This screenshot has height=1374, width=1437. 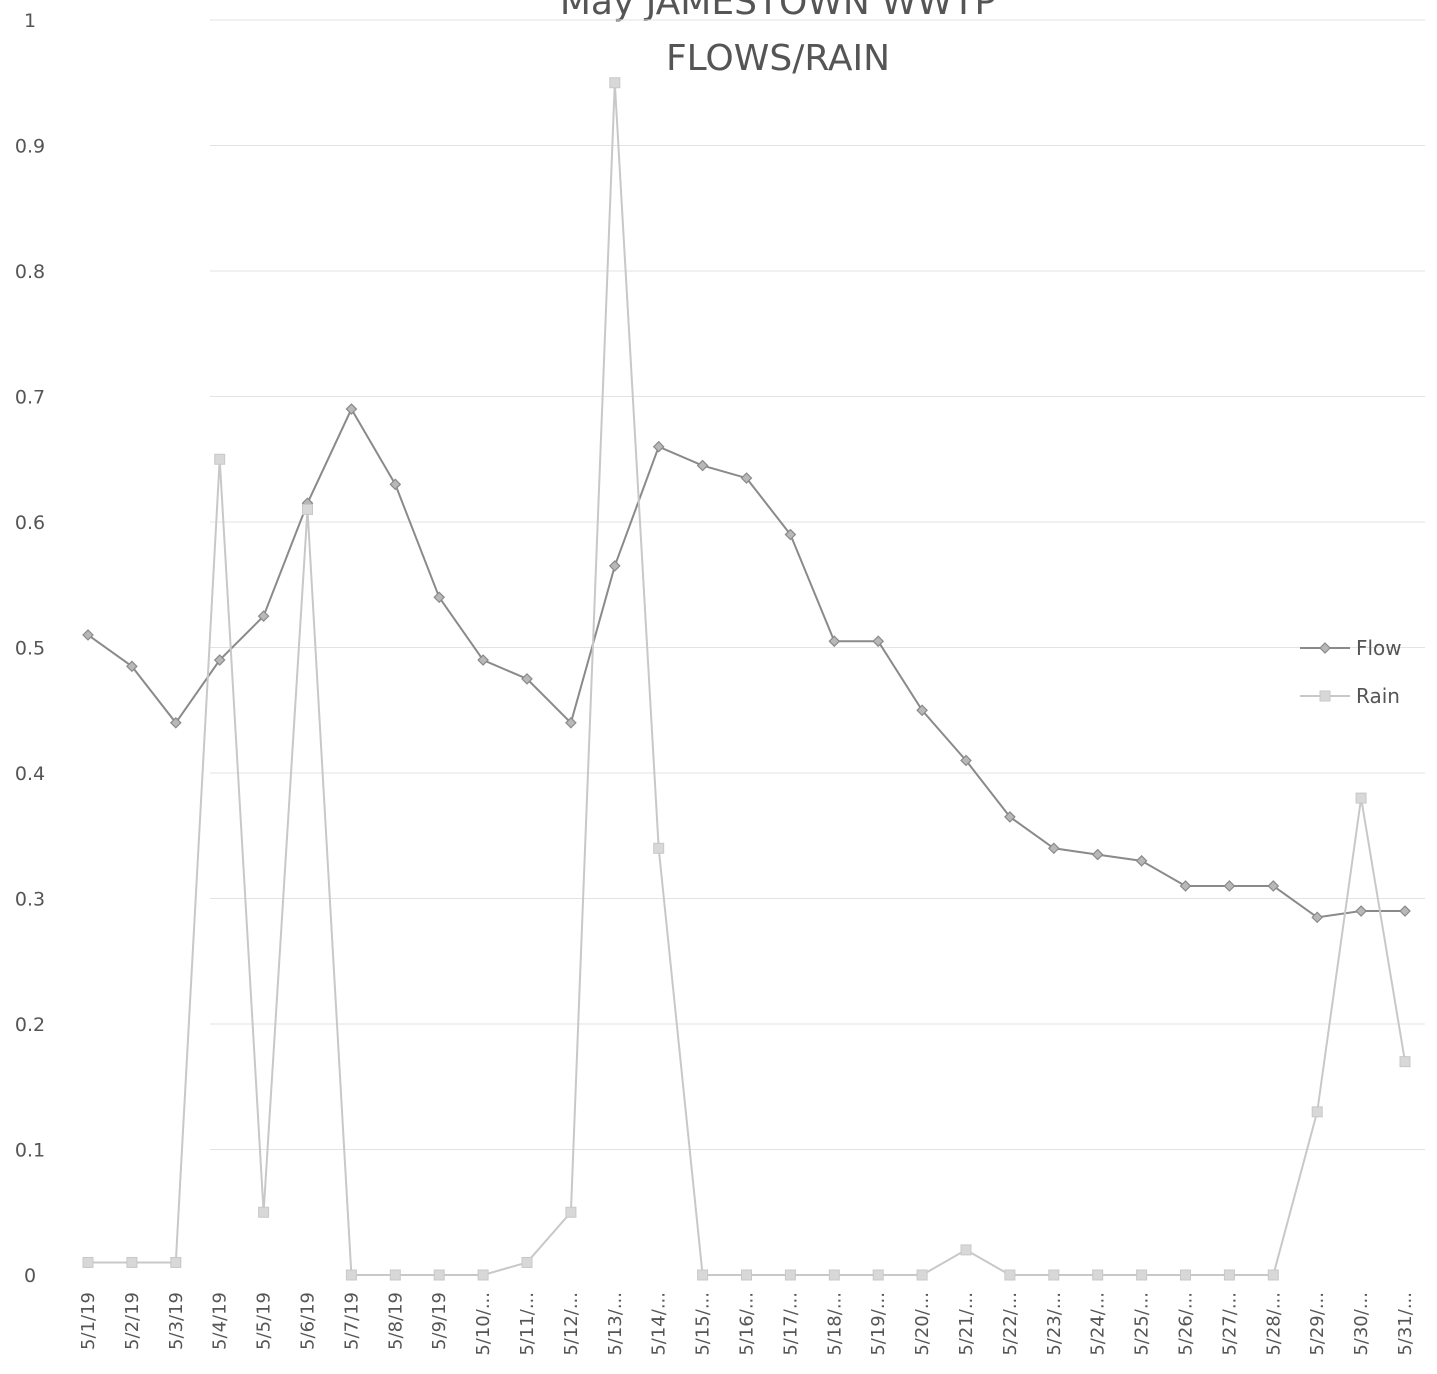 What do you see at coordinates (308, 1321) in the screenshot?
I see `x-tick-label: 5/6/19` at bounding box center [308, 1321].